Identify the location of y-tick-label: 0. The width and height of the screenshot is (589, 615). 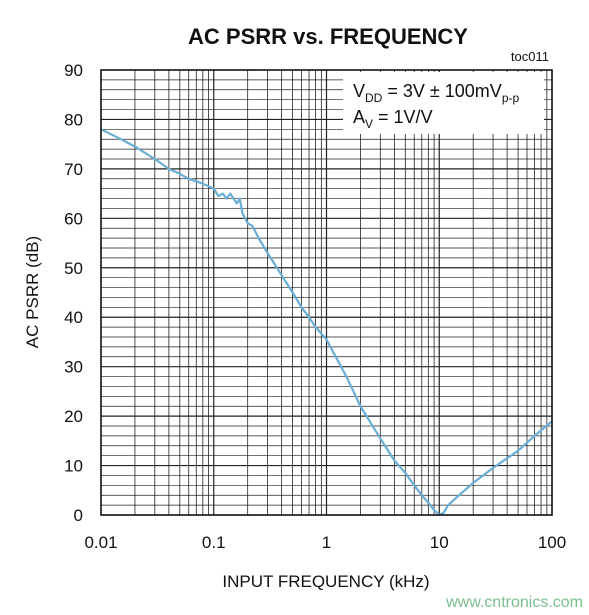
(78, 515).